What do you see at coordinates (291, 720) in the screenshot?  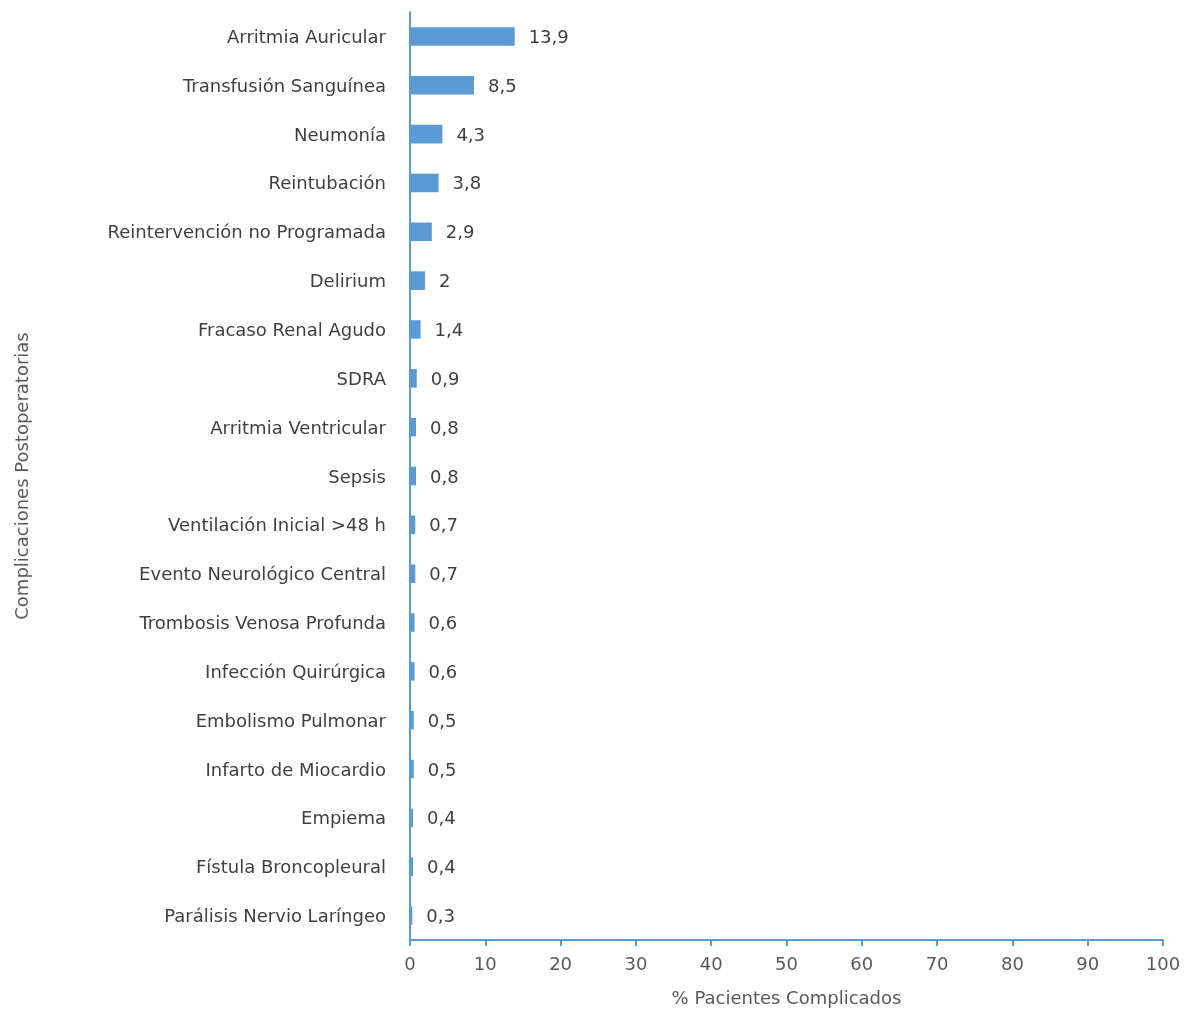 I see `y-tick-label: Embolismo Pulmonar` at bounding box center [291, 720].